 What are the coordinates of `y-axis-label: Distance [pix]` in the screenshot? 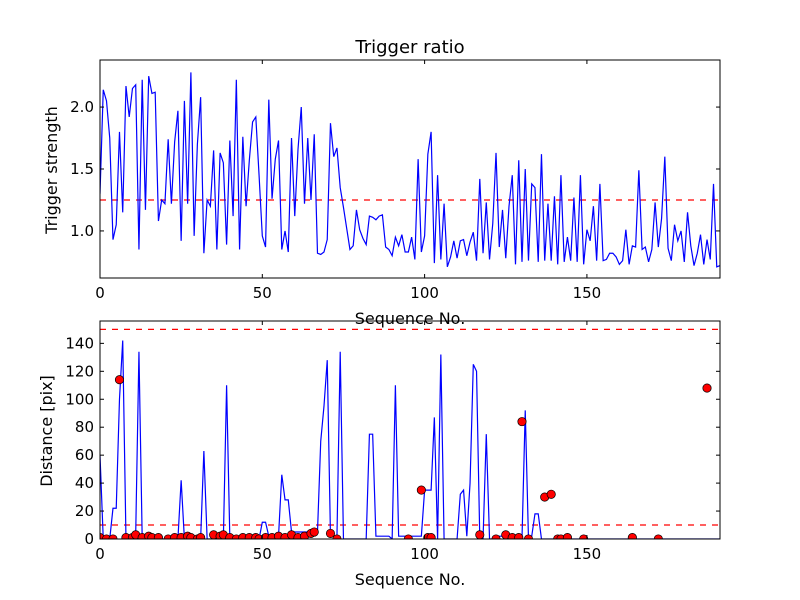 It's located at (46, 431).